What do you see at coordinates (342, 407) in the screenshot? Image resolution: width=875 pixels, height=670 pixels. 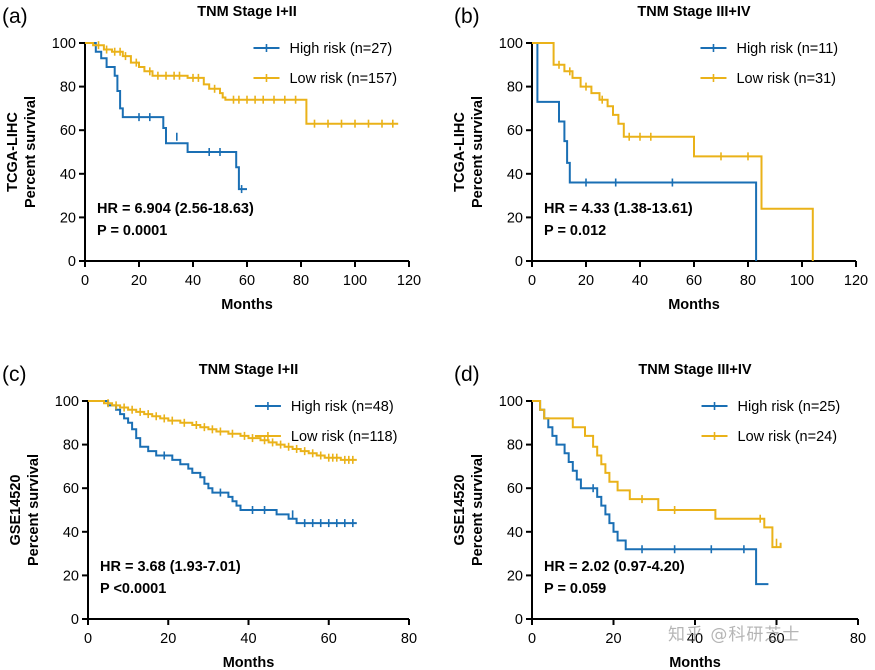 I see `legend-entry: High risk (n=48)` at bounding box center [342, 407].